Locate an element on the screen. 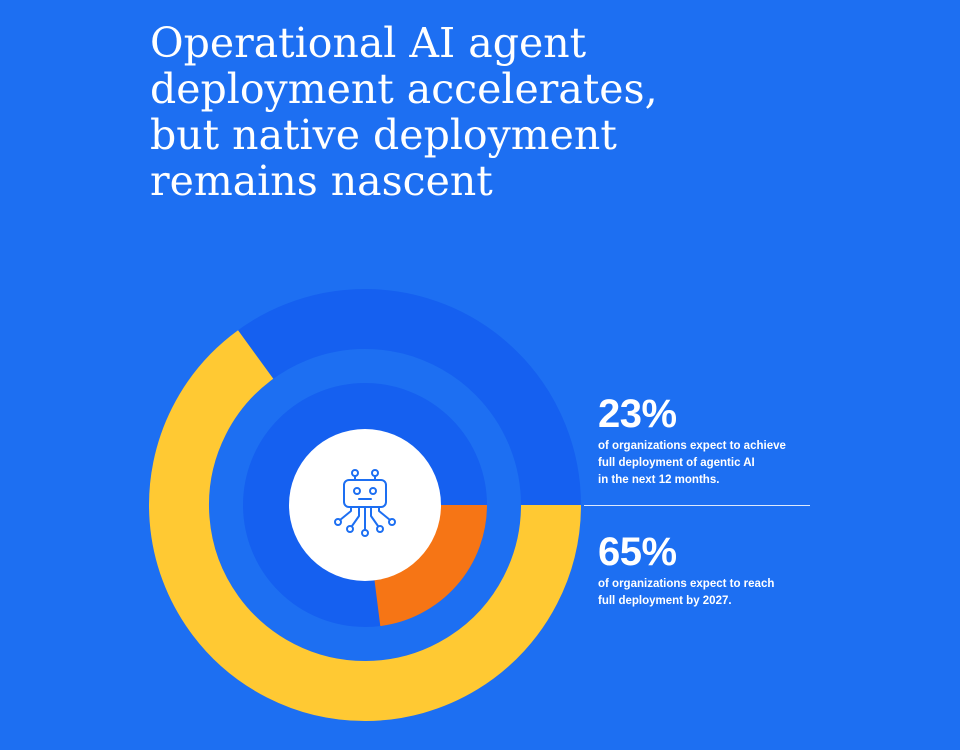 Image resolution: width=960 pixels, height=750 pixels. stat-description-line: of organizations expect to achieve is located at coordinates (692, 446).